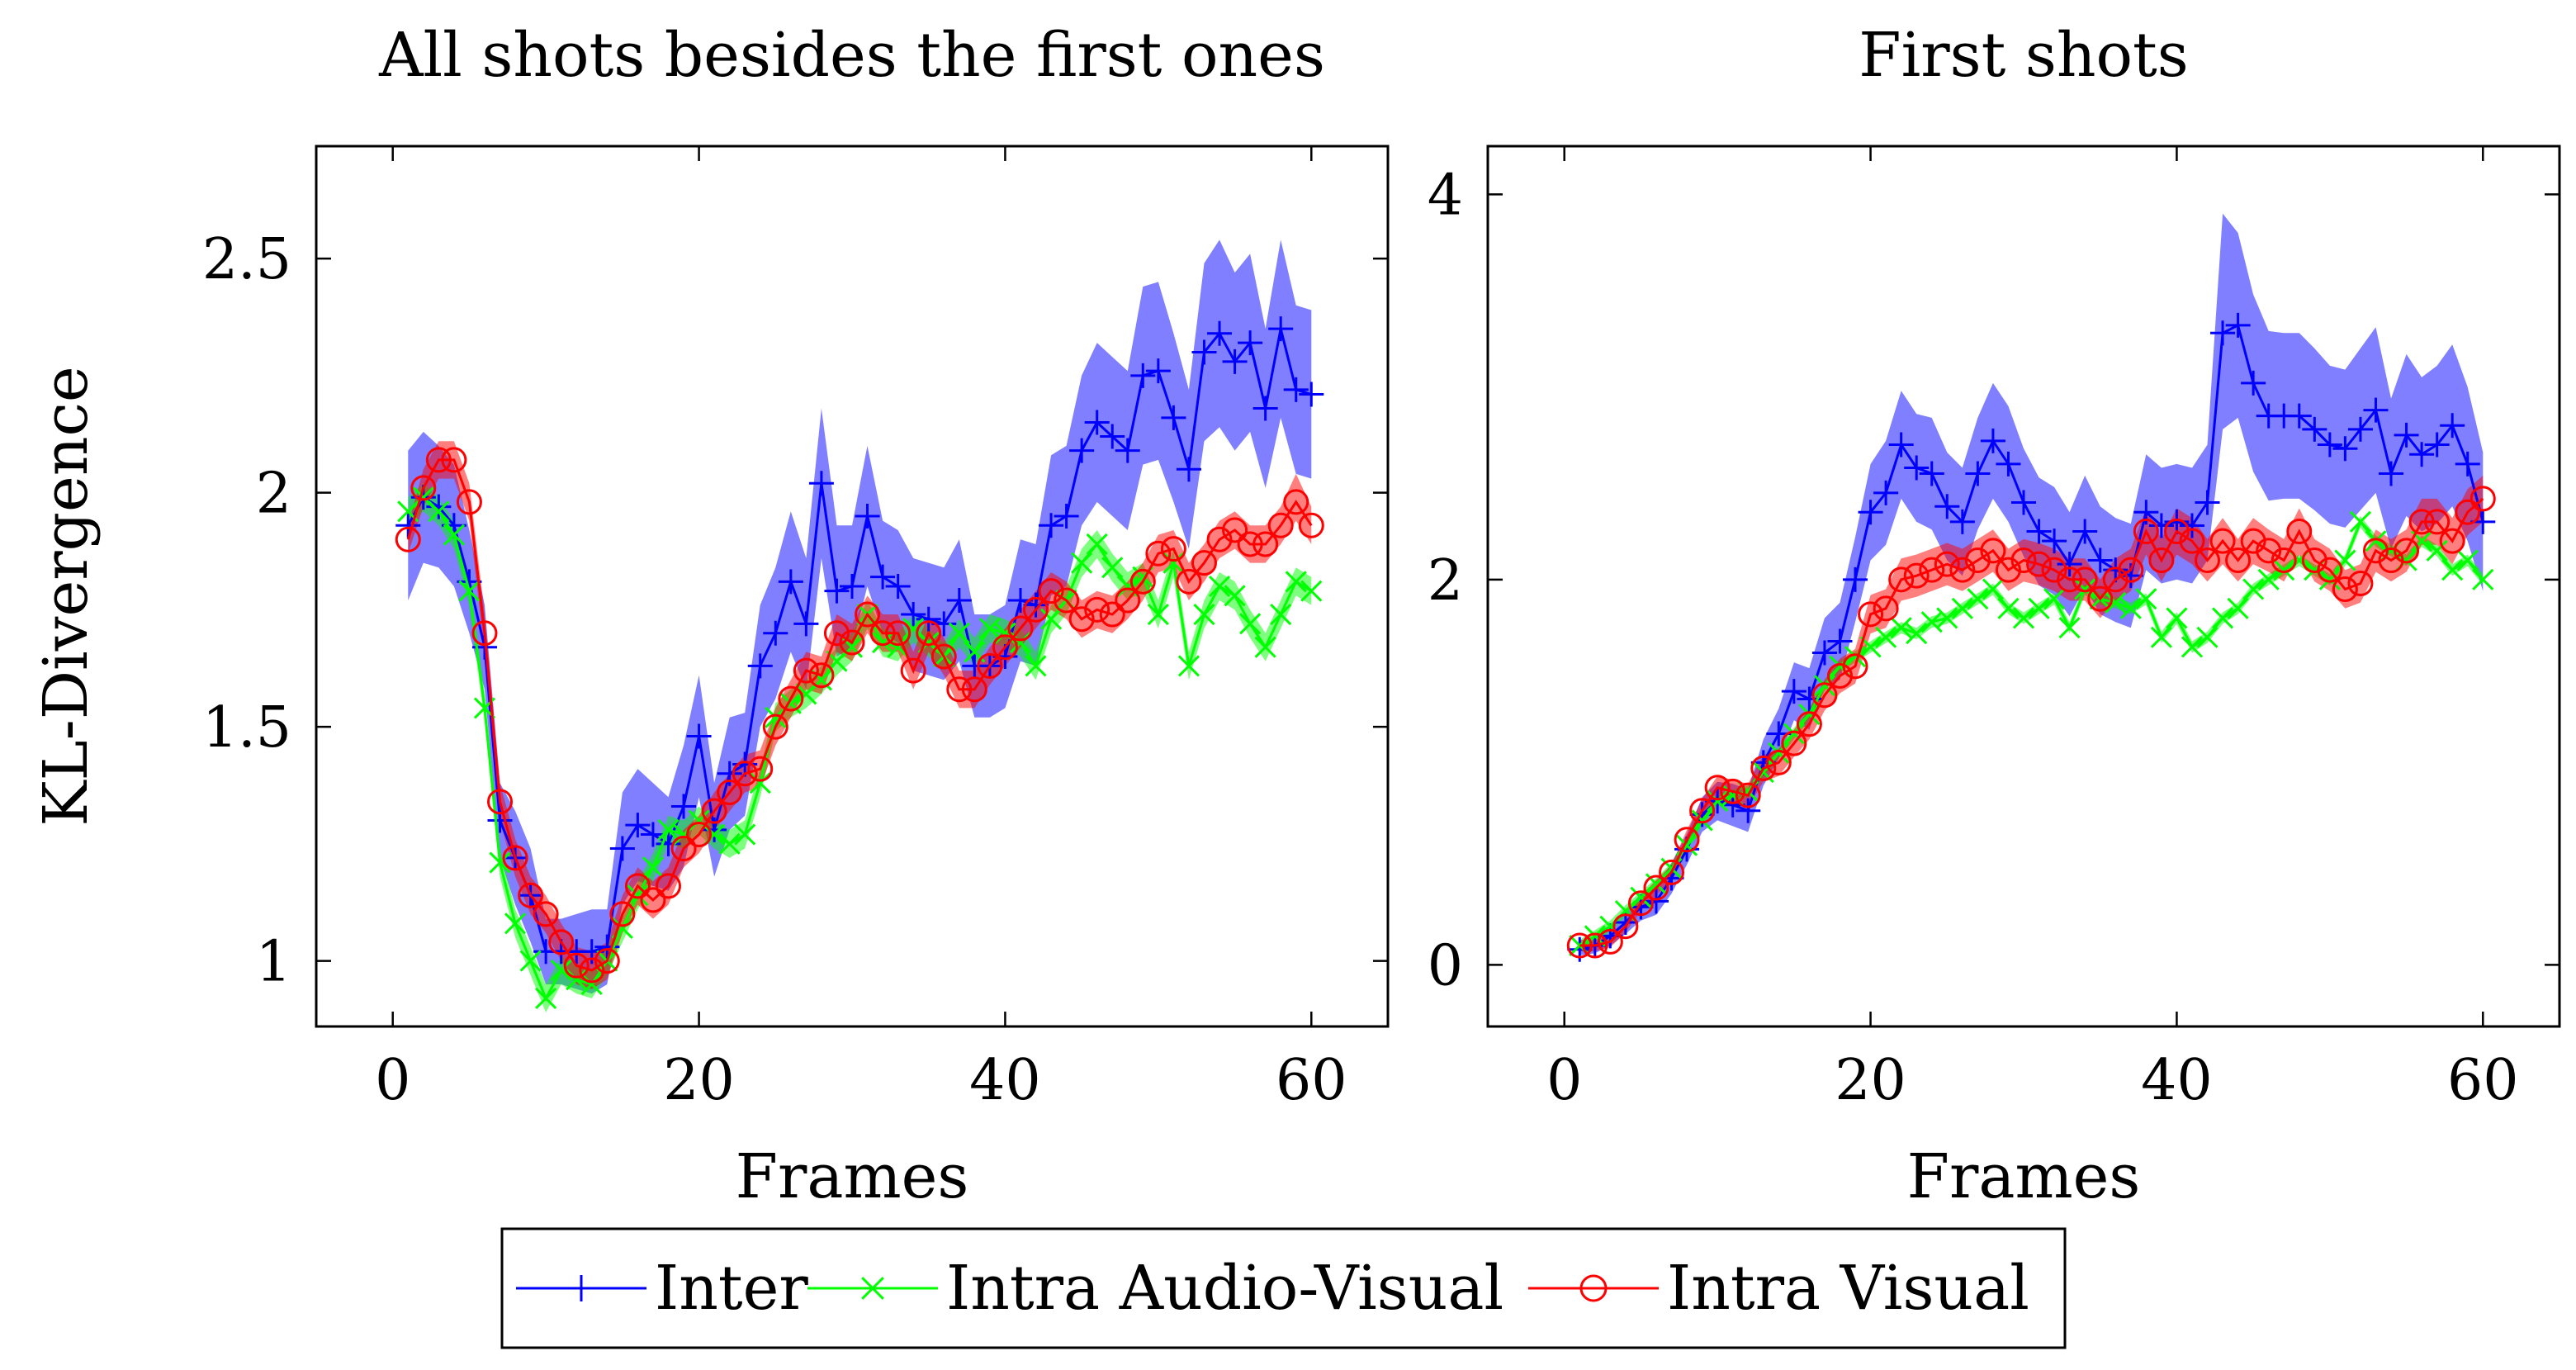  What do you see at coordinates (1005, 1080) in the screenshot?
I see `x-tick-label: 40` at bounding box center [1005, 1080].